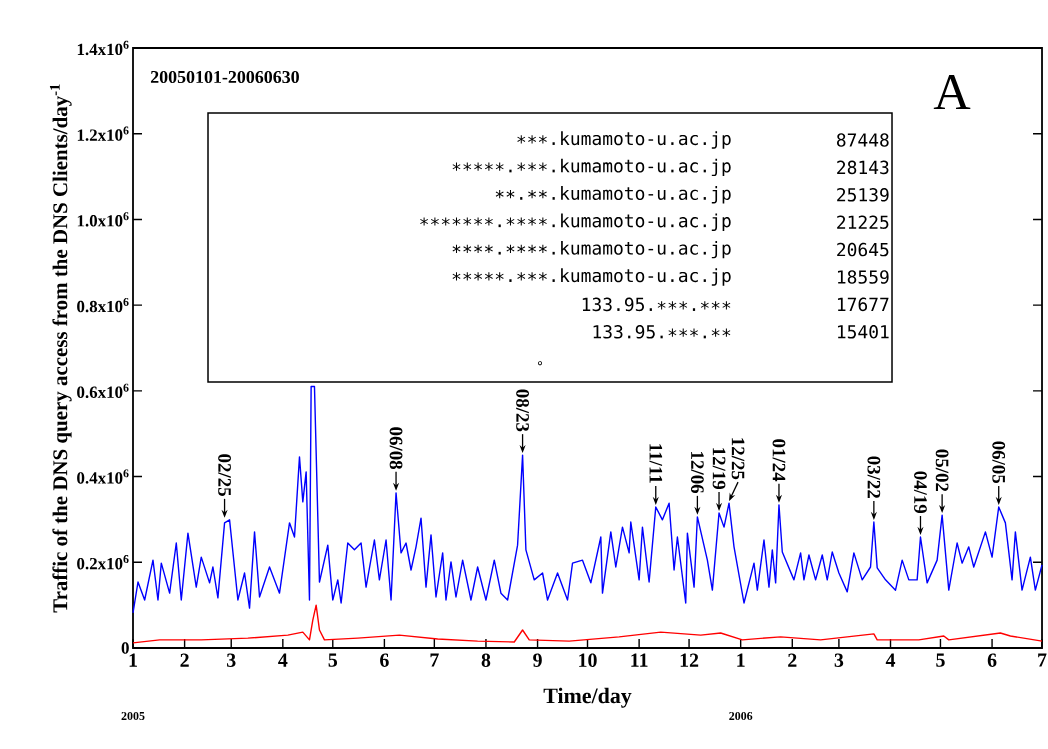 This screenshot has width=1048, height=749. Describe the element at coordinates (133, 716) in the screenshot. I see `text: 2005` at that location.